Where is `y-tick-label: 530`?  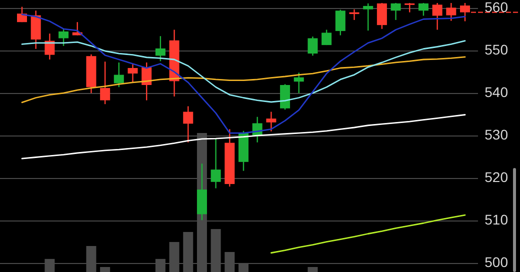 y-tick-label: 530 is located at coordinates (496, 134).